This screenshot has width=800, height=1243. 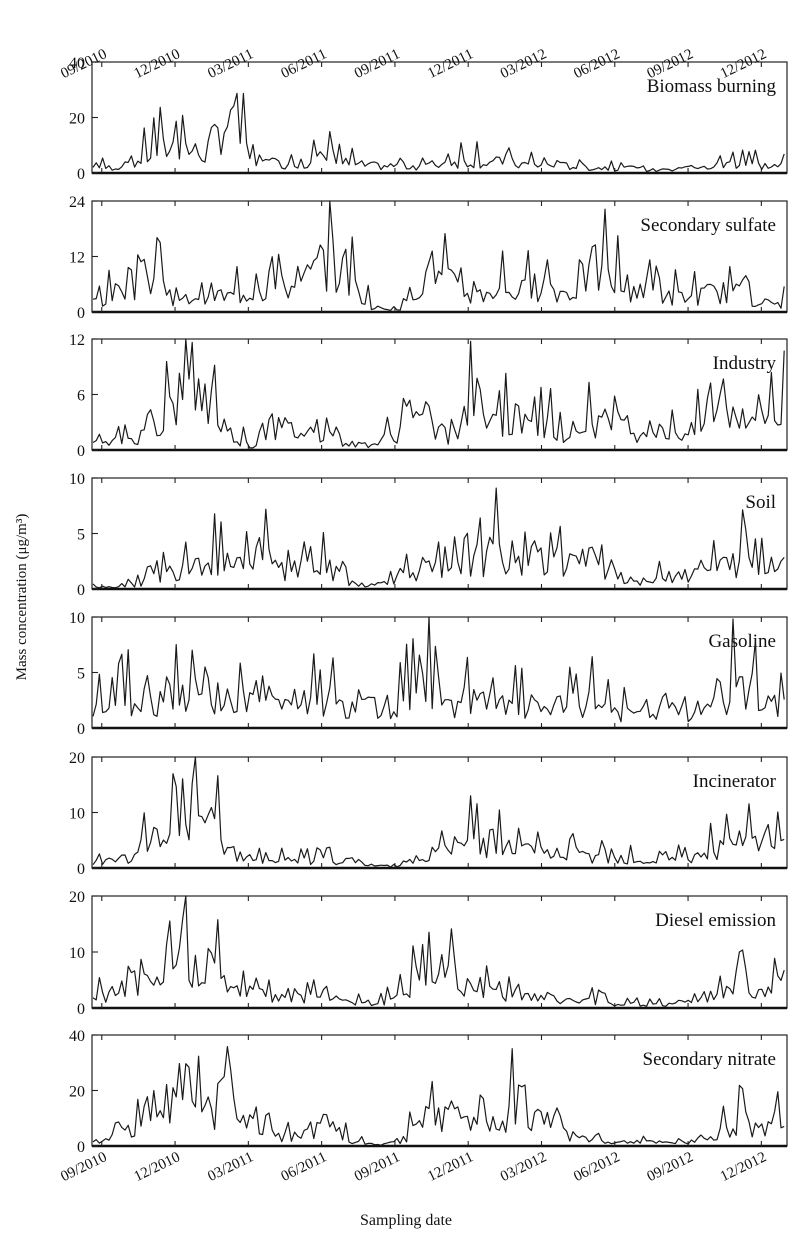 I want to click on panel-6: 0 10 20 Diesel emission, so click(x=428, y=953).